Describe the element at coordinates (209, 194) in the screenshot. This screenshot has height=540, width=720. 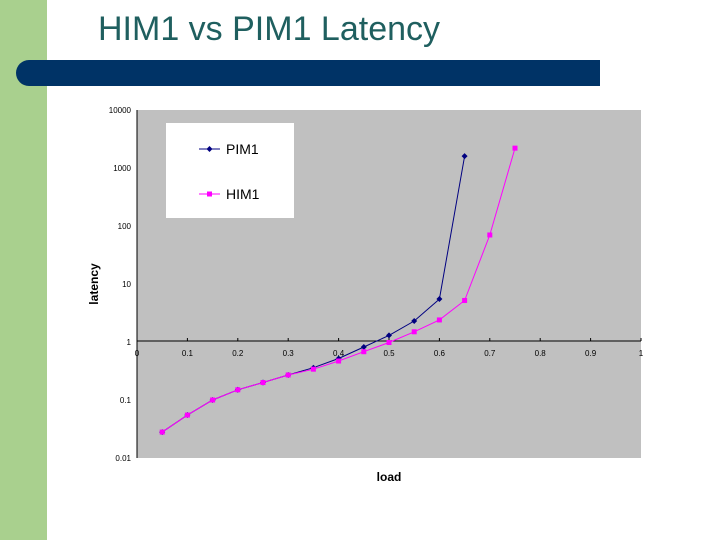
I see `legend-him1-marker` at that location.